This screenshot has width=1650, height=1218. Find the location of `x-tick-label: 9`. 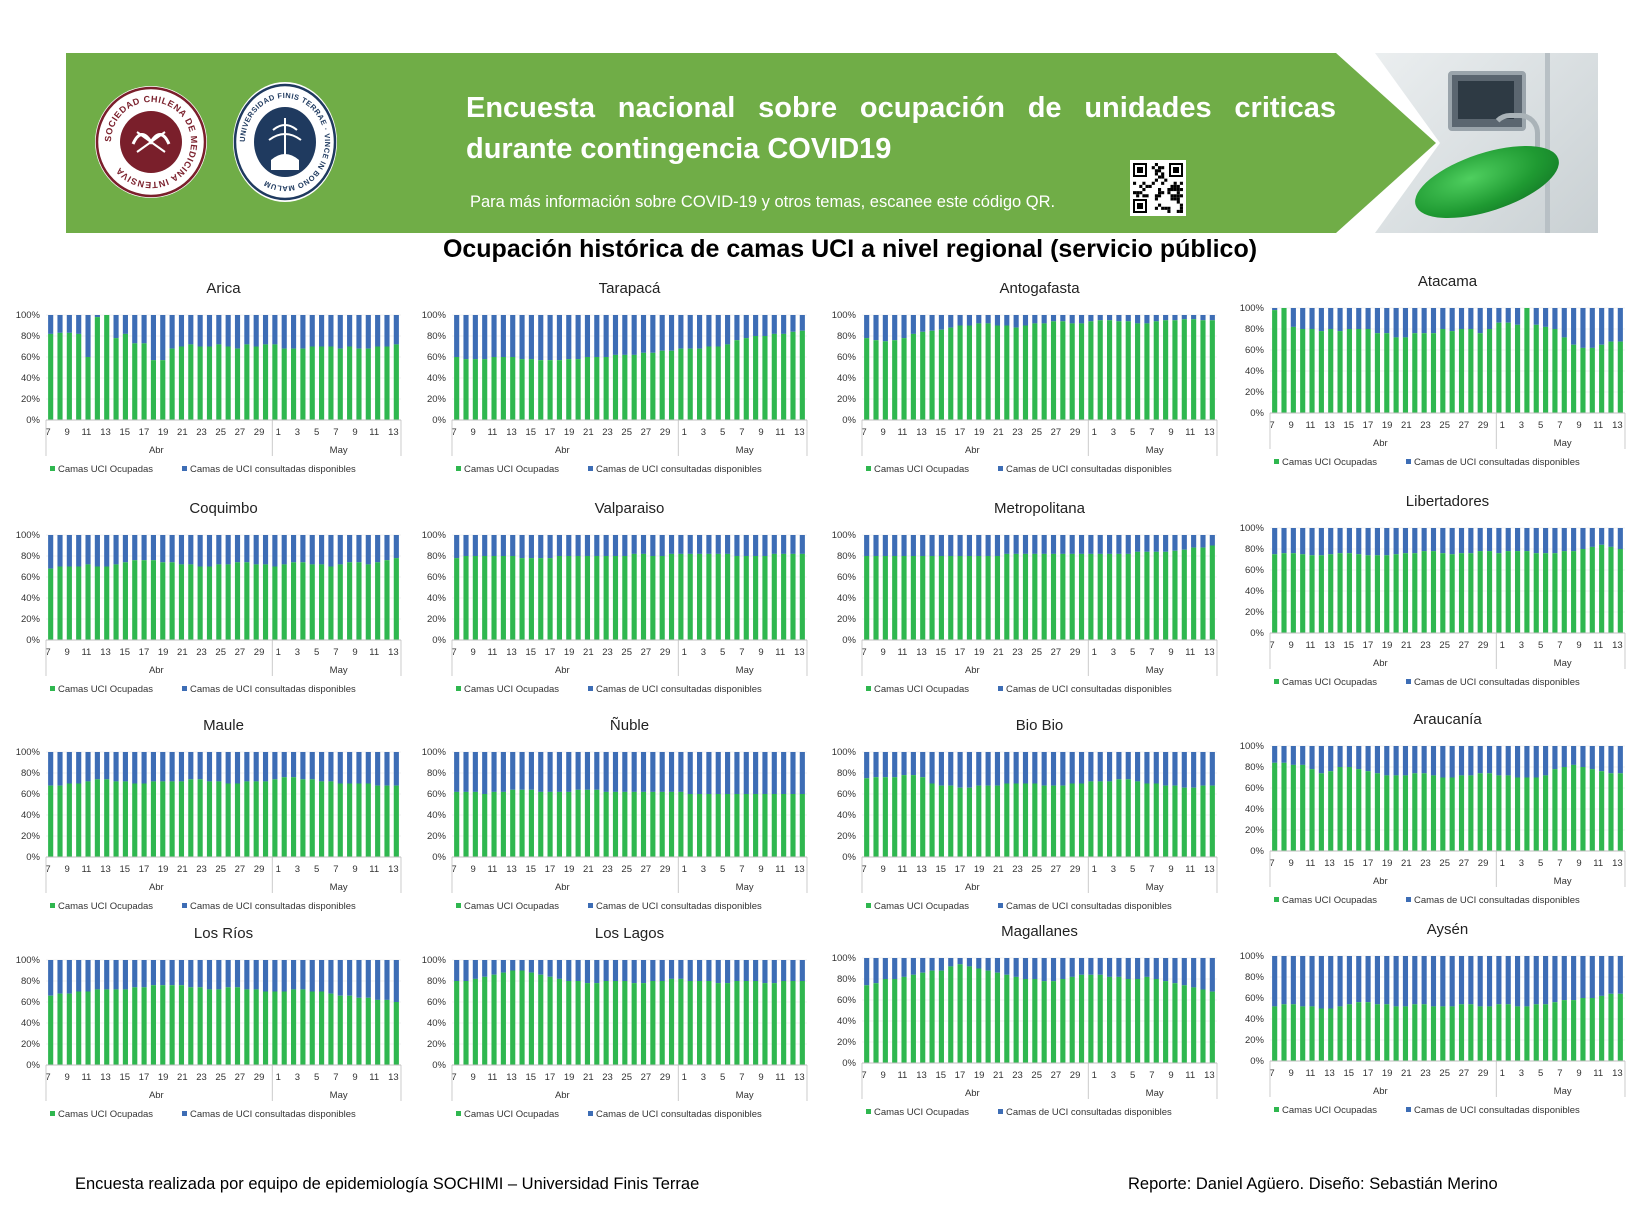

x-tick-label: 9 is located at coordinates (760, 652).